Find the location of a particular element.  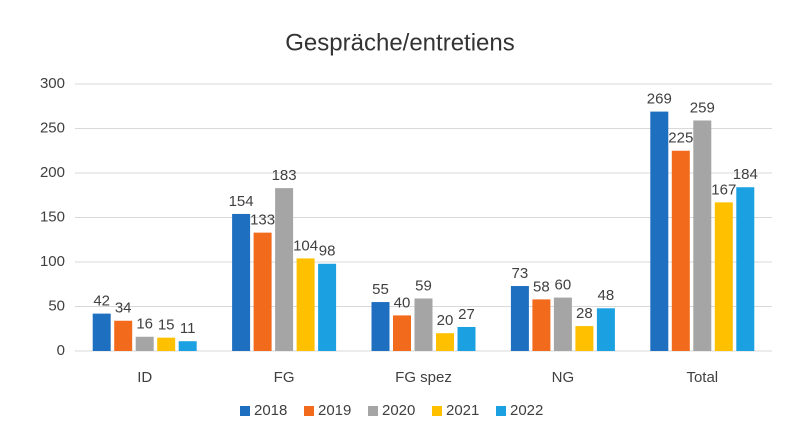

data-label: 15 is located at coordinates (166, 325).